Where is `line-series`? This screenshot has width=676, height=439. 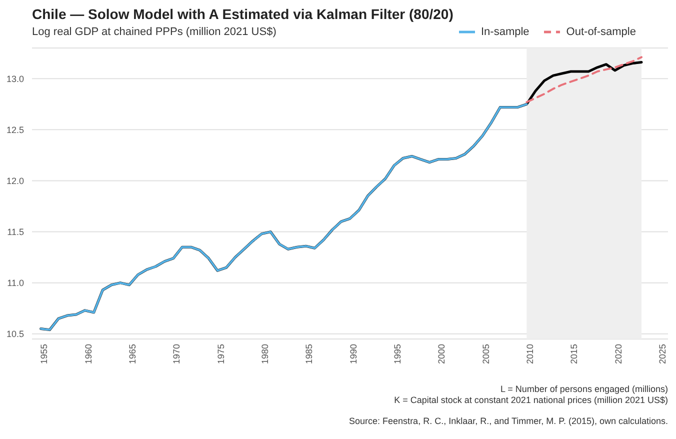 line-series is located at coordinates (584, 80).